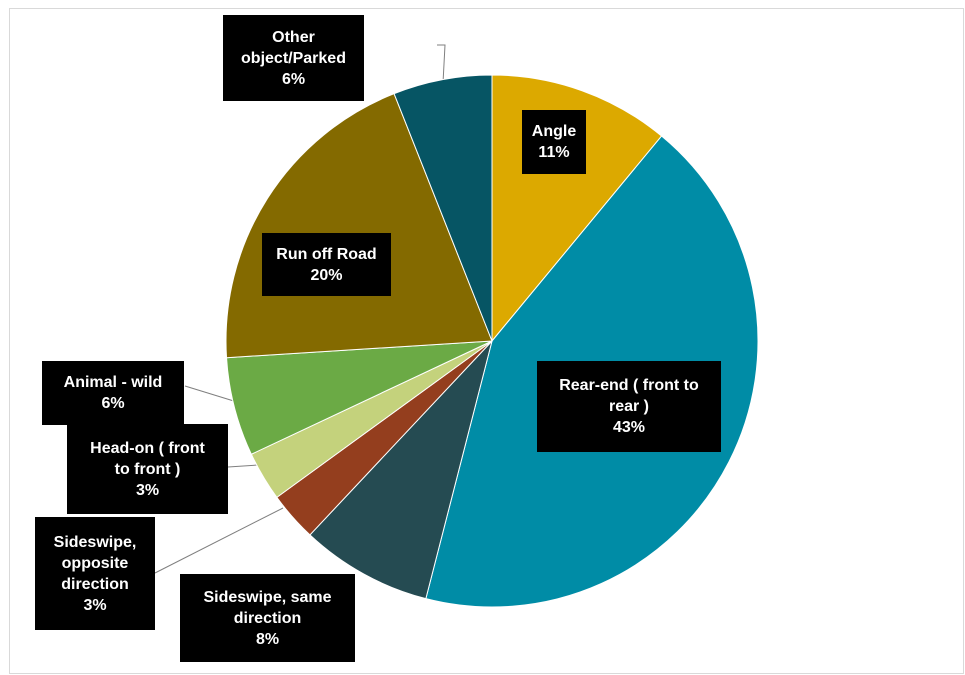 Image resolution: width=965 pixels, height=675 pixels. I want to click on data-label-6: Run off Road 20%, so click(326, 264).